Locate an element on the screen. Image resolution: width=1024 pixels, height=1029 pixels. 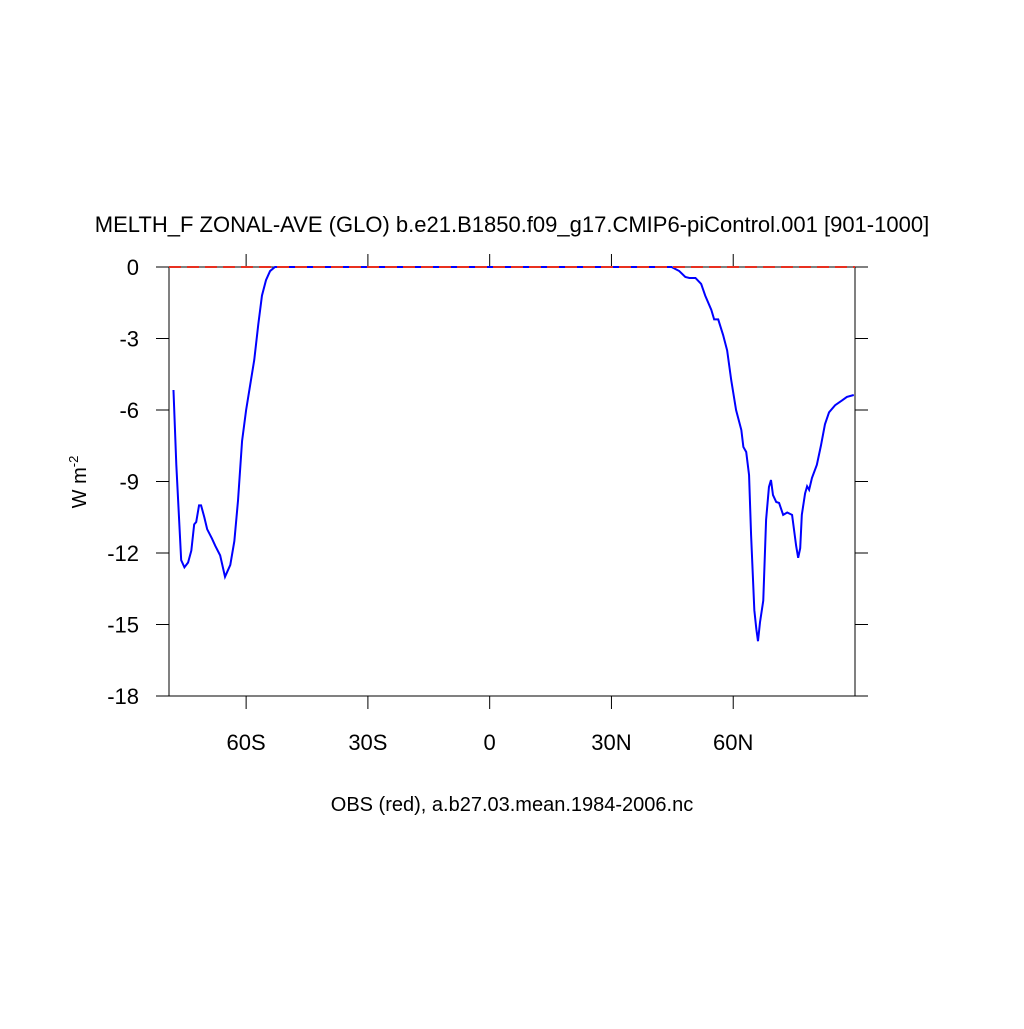
x-tick-label: 30S is located at coordinates (367, 742).